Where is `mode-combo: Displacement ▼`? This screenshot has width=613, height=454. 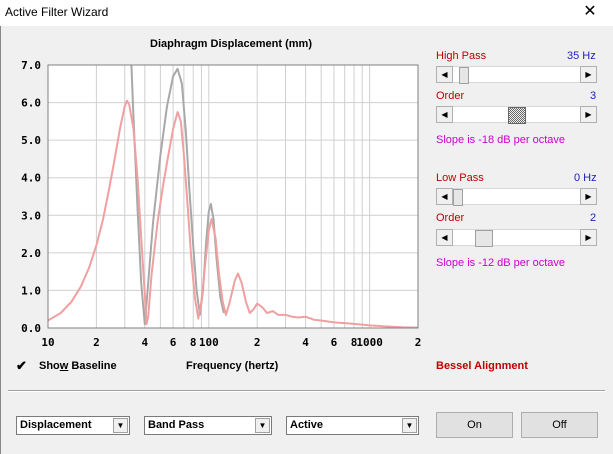 mode-combo: Displacement ▼ is located at coordinates (73, 425).